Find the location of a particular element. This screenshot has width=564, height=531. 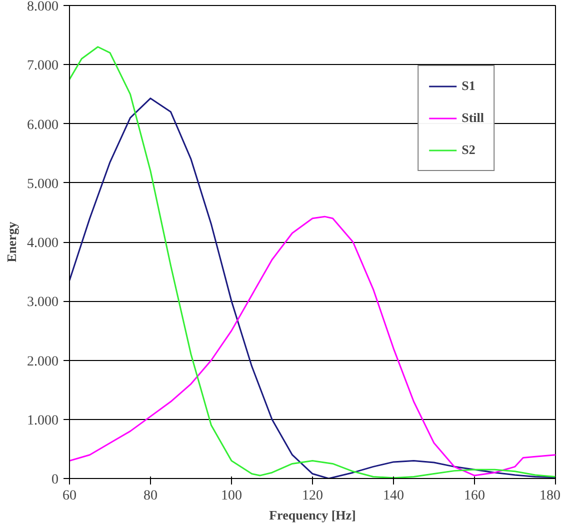

y-tick-label: 1.000 is located at coordinates (42, 420).